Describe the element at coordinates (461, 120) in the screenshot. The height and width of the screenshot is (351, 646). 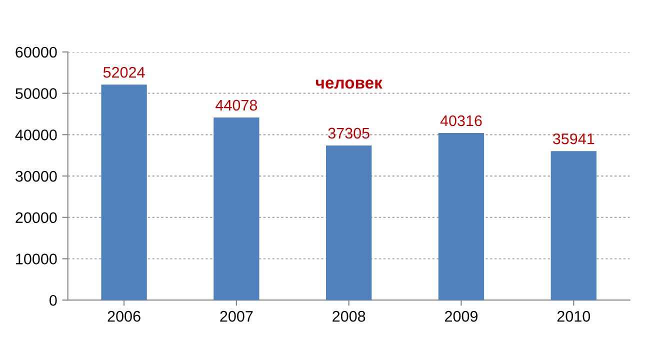
I see `data-label: 40316` at that location.